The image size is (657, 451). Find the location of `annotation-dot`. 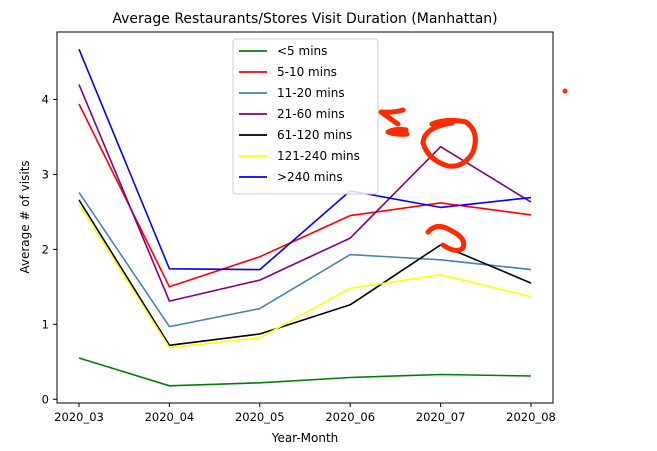

annotation-dot is located at coordinates (565, 91).